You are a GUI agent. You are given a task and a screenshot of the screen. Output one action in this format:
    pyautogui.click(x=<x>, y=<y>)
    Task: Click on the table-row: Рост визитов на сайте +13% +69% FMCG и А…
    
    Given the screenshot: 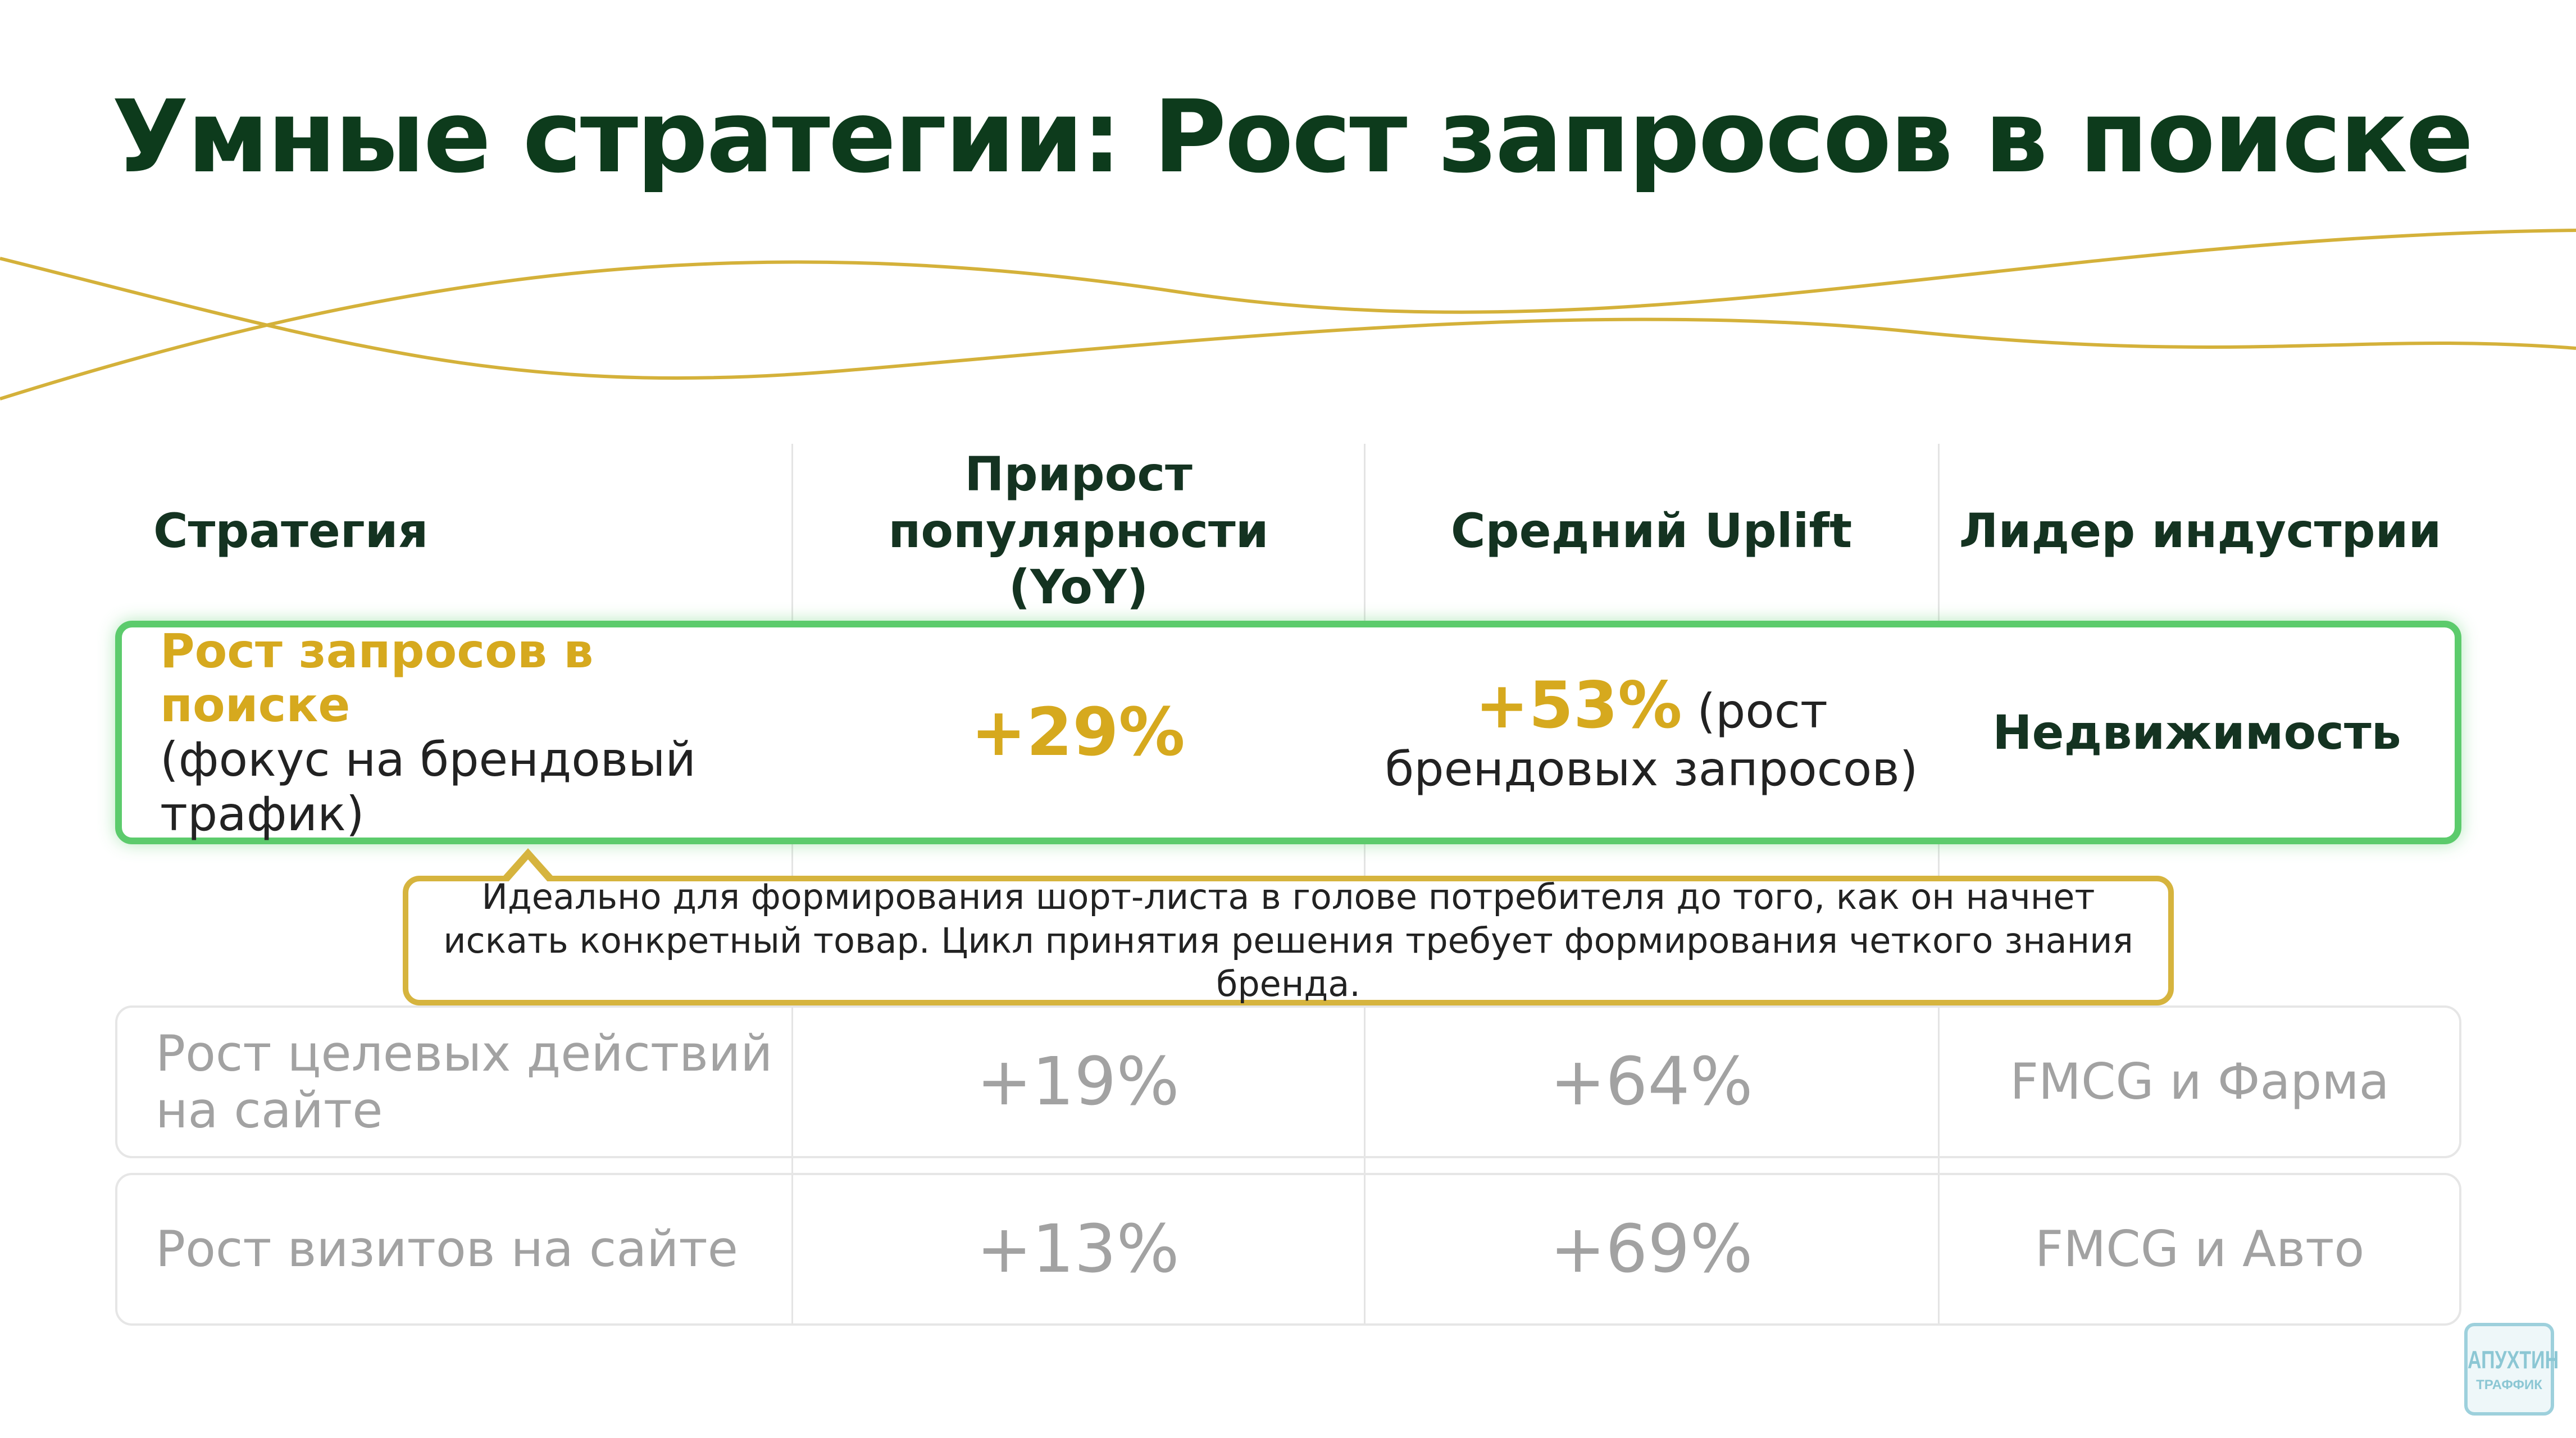 What is the action you would take?
    pyautogui.click(x=1288, y=1250)
    